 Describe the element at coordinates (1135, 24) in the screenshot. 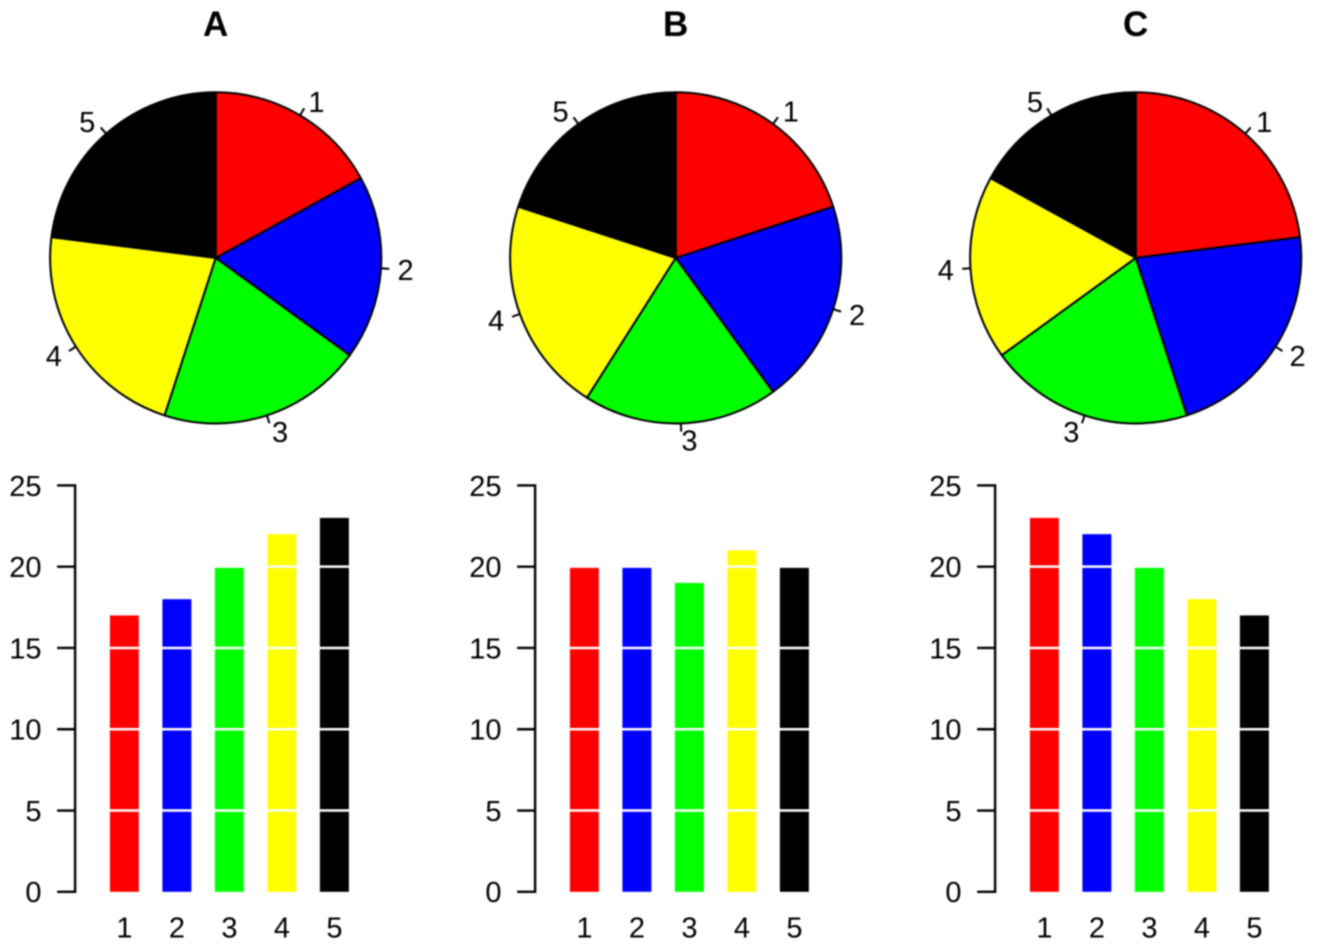

I see `svg-text: C` at that location.